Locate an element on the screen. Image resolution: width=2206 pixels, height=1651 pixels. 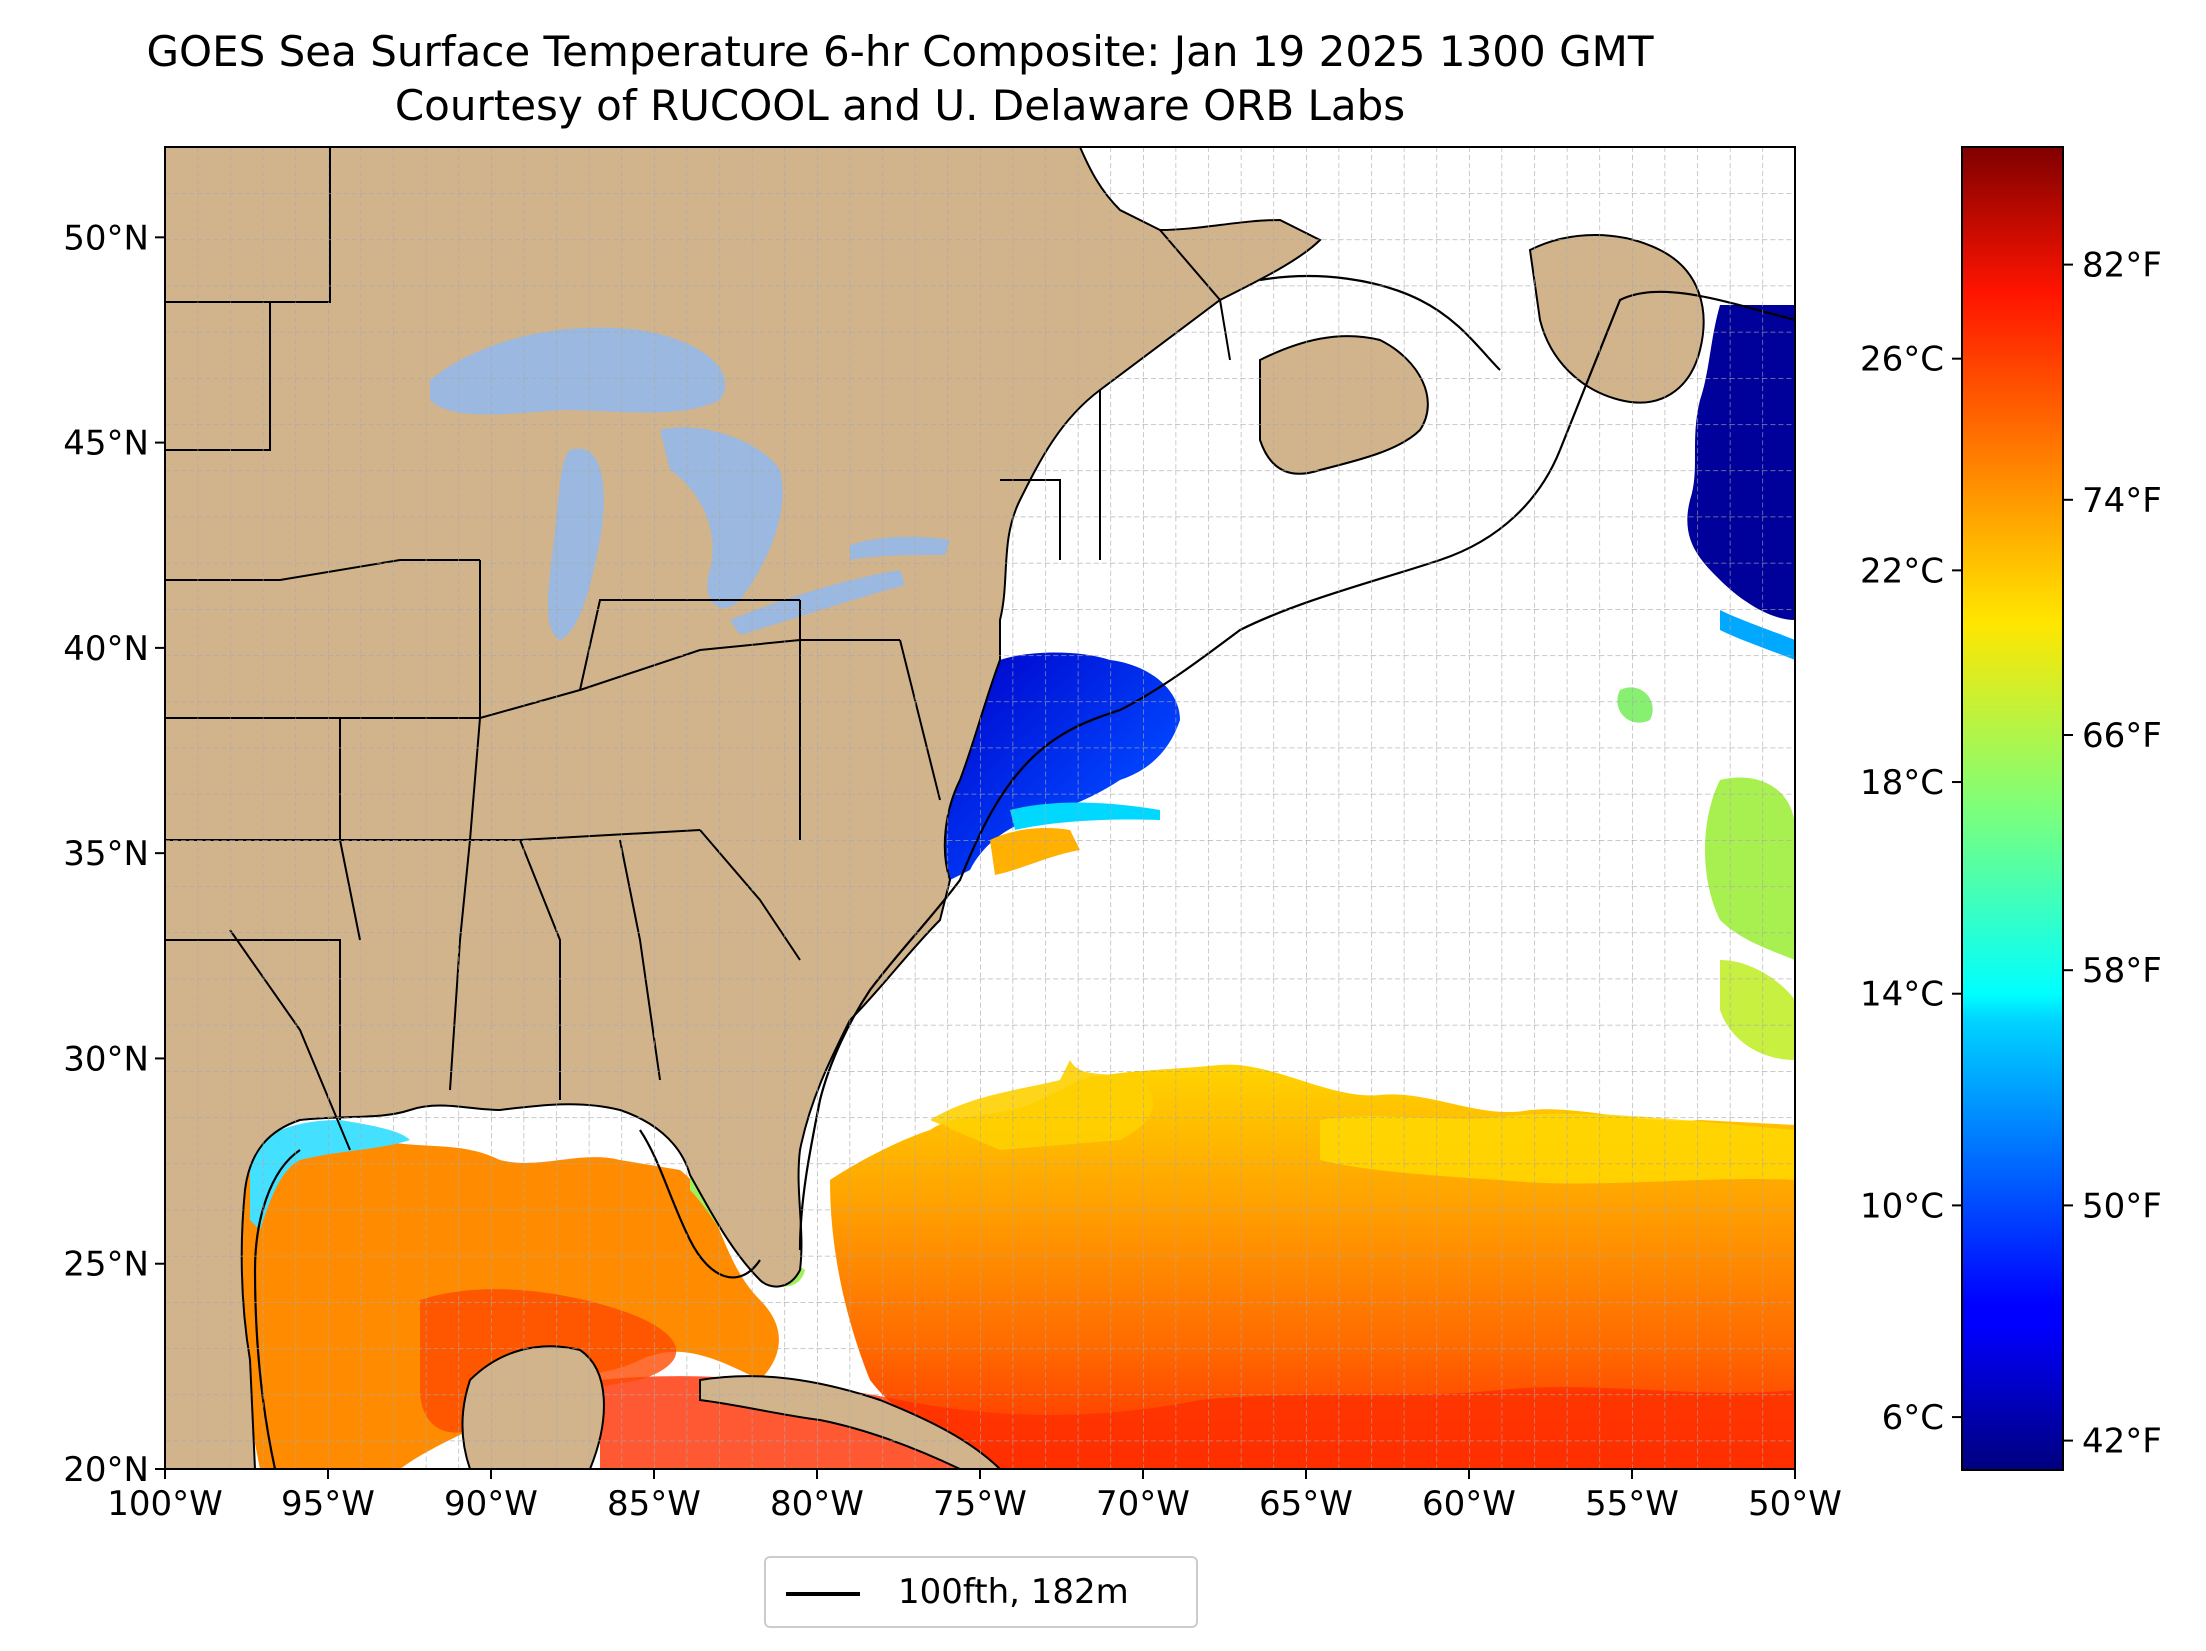
colorbar-f-tick-label: 42°F is located at coordinates (2122, 1442).